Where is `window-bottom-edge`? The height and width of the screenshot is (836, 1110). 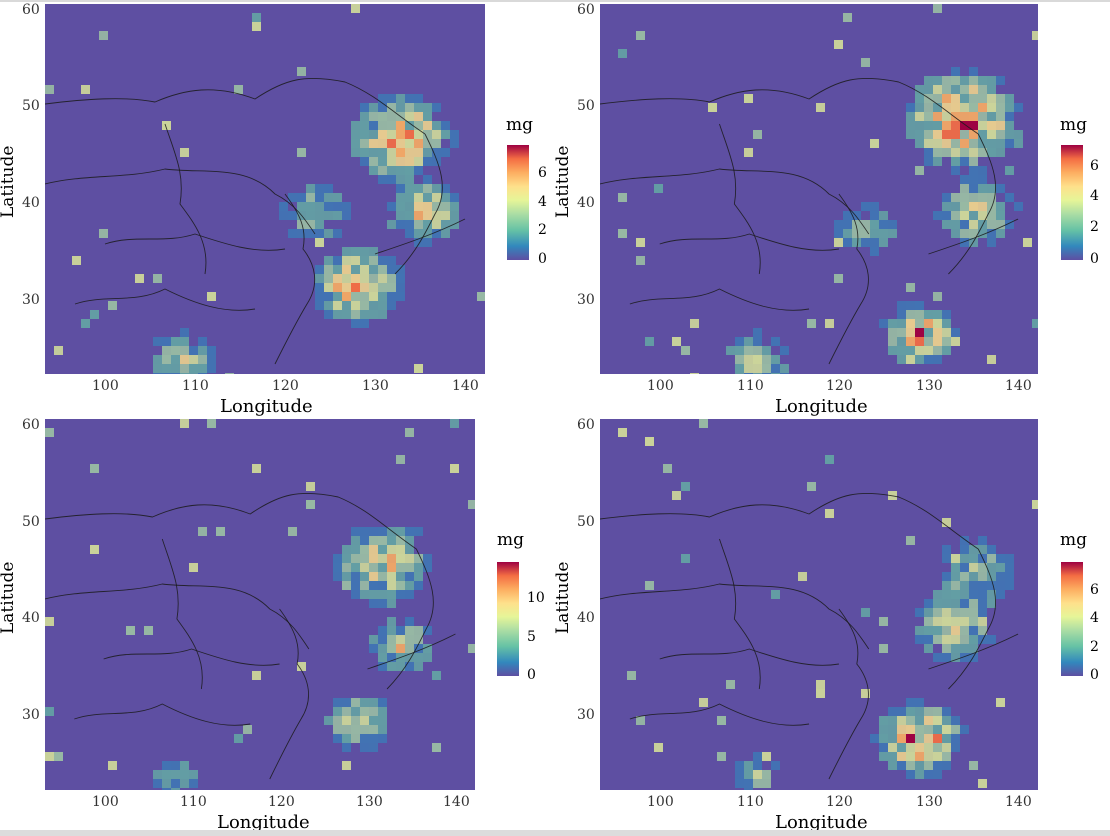 window-bottom-edge is located at coordinates (555, 833).